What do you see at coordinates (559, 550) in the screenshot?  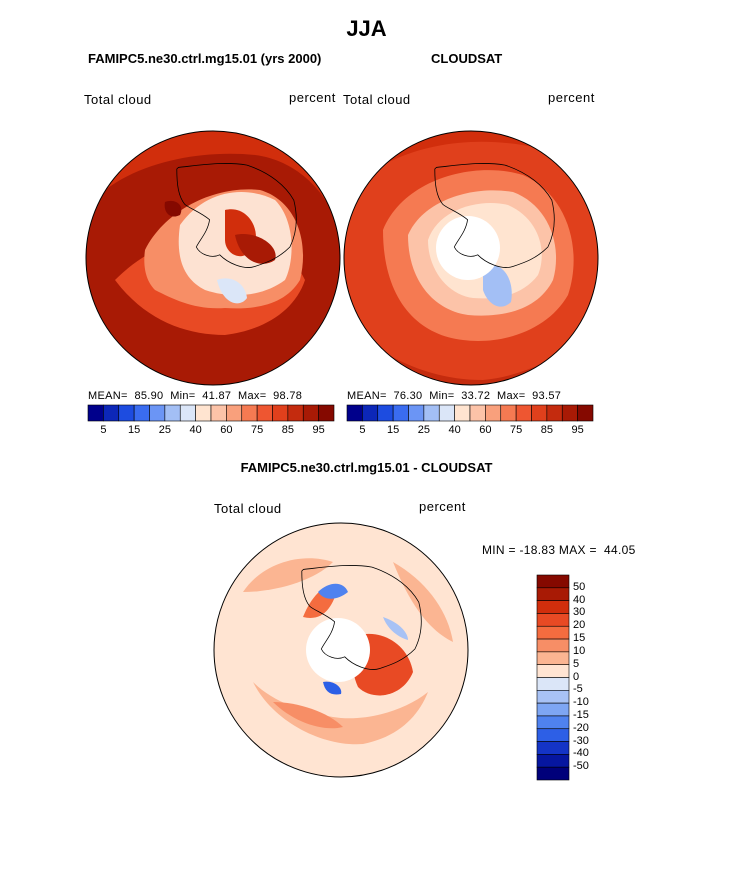 I see `diff-minmax: MIN = -18.83 MAX = 44.05` at bounding box center [559, 550].